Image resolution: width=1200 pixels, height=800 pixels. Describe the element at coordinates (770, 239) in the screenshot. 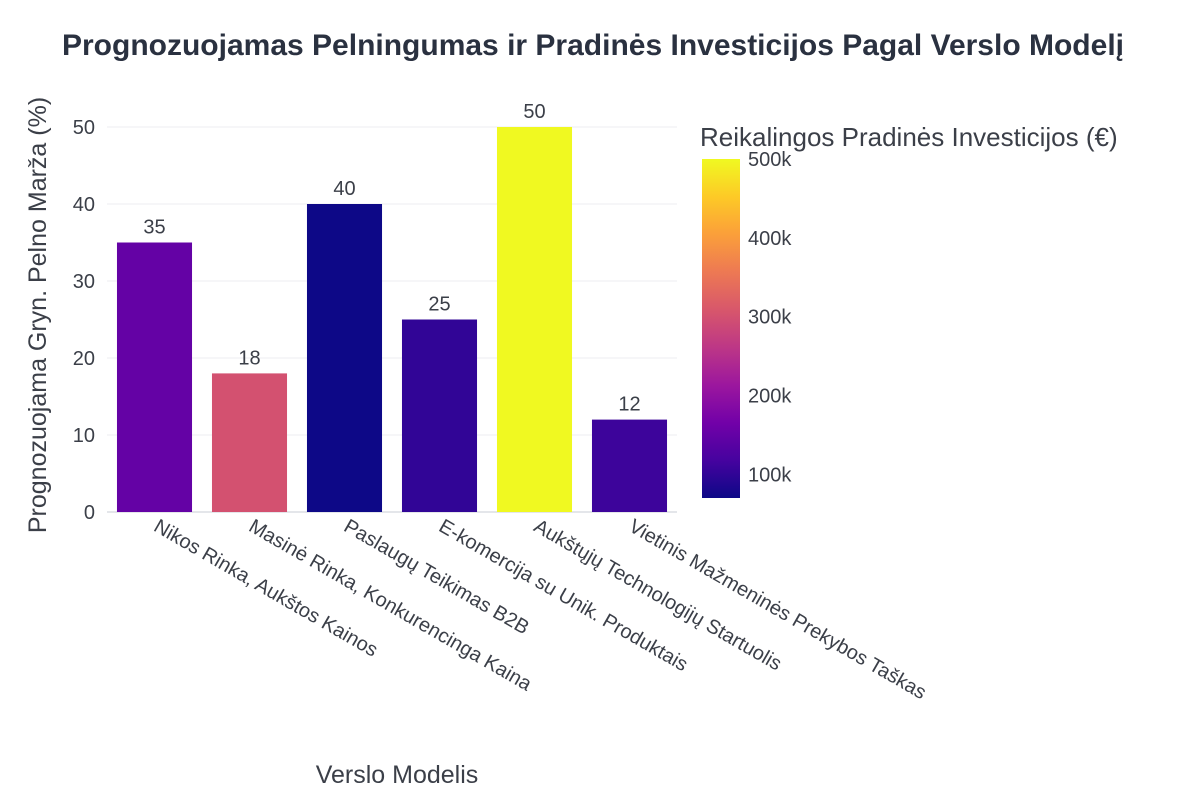

I see `colorbar-tick-label: 400k` at that location.